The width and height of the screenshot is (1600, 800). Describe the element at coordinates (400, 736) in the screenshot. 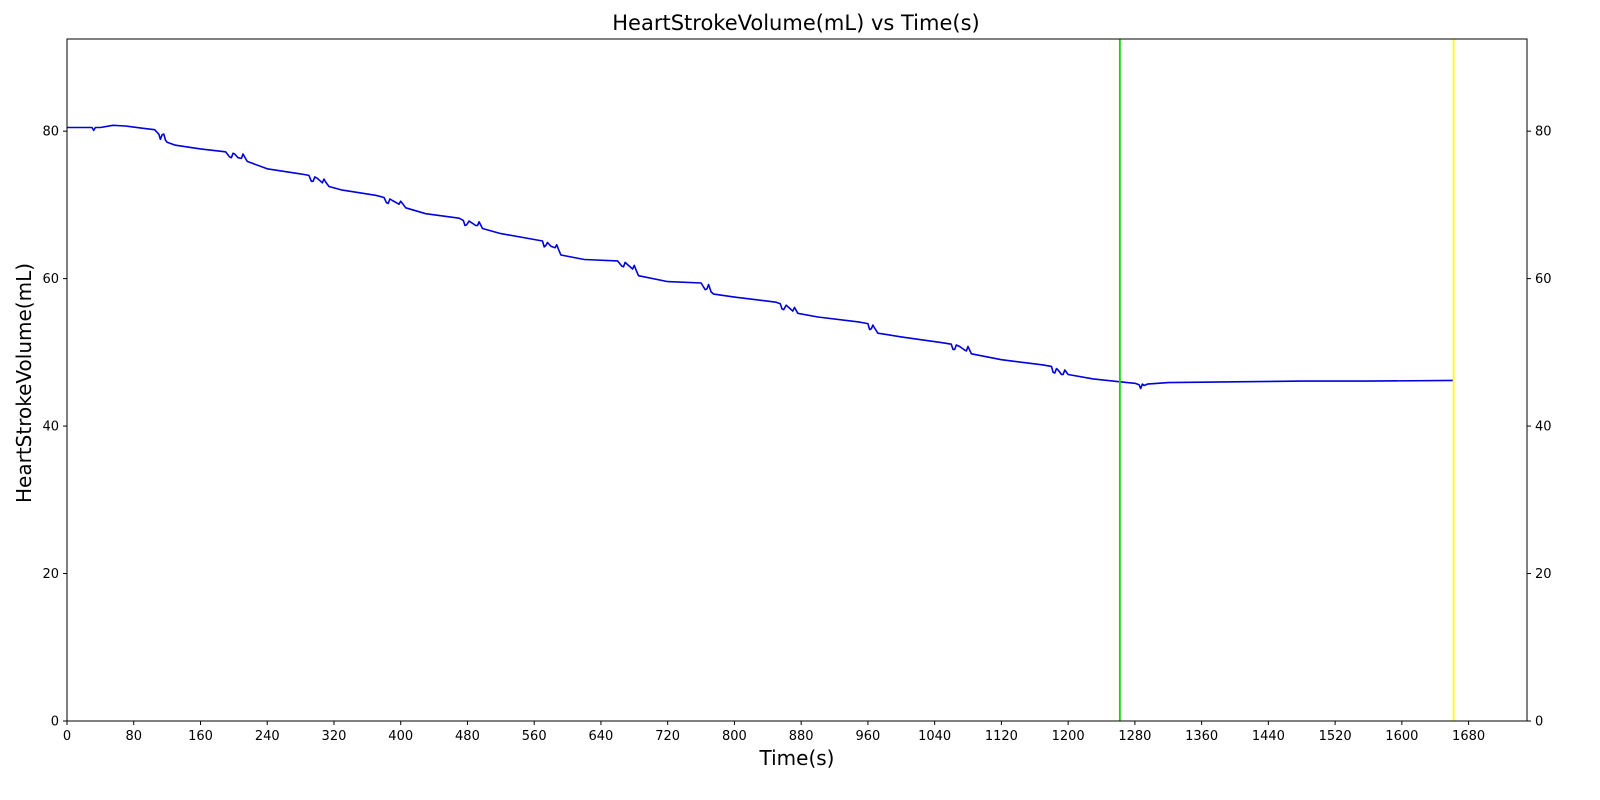

I see `x-tick-label: 400` at that location.